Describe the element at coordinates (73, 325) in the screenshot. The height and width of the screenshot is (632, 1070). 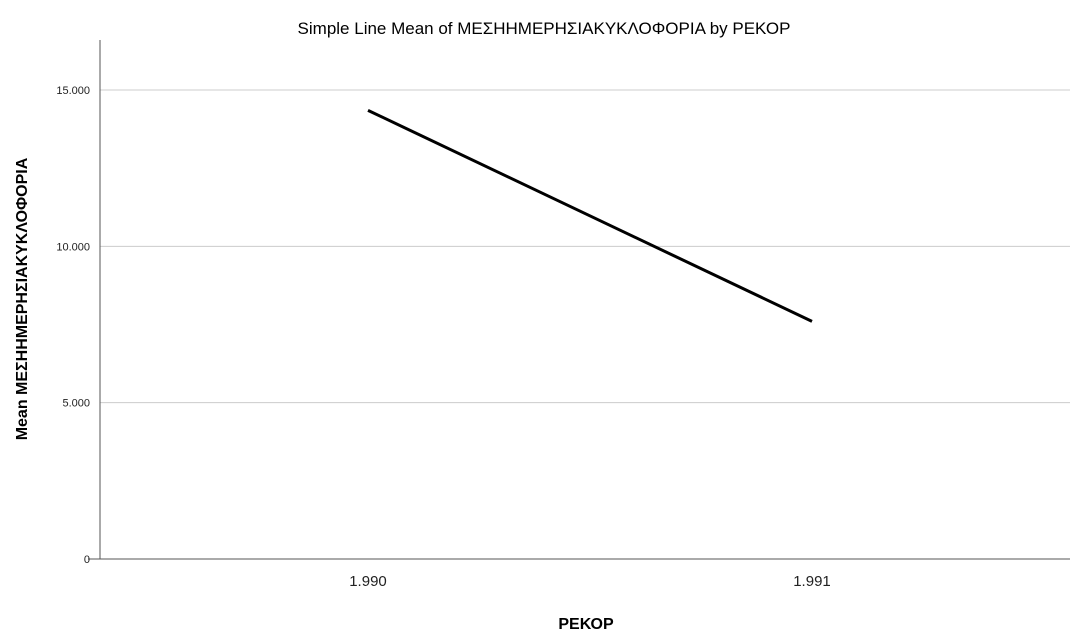
I see `y-tick-labels: 0 5.000 10.000 15.000` at that location.